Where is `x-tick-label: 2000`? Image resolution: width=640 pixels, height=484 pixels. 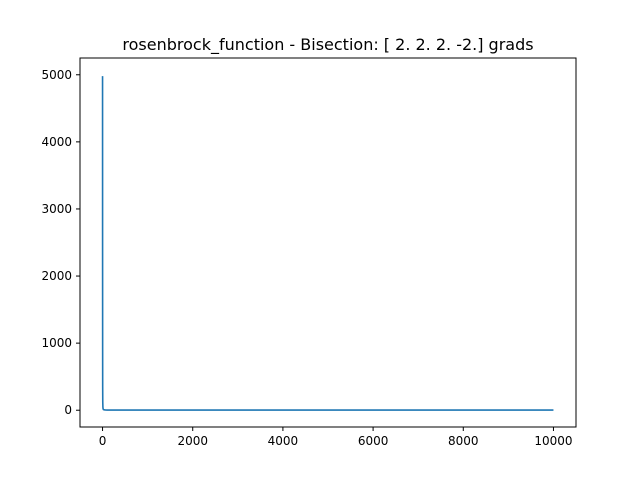
x-tick-label: 2000 is located at coordinates (192, 441).